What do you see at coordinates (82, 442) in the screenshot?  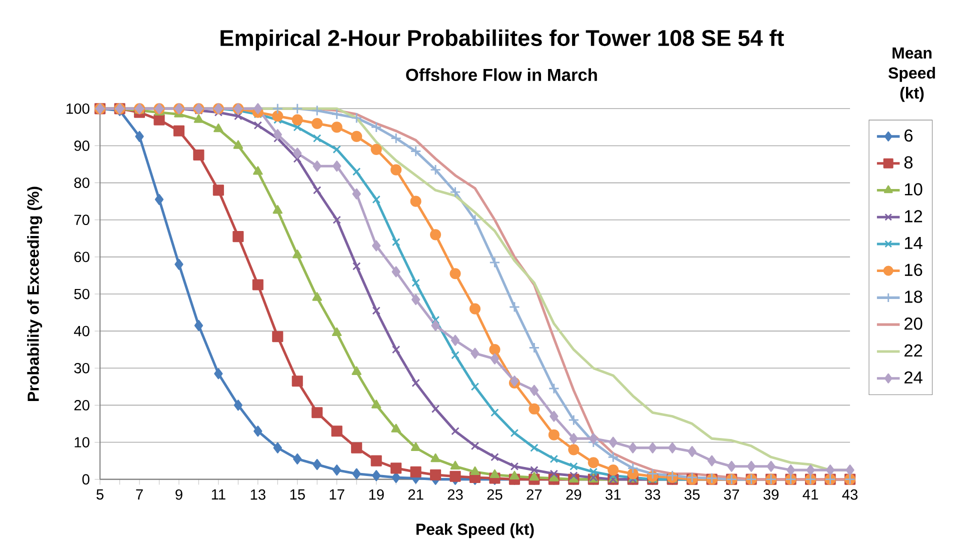 I see `y-tick-label: 10` at bounding box center [82, 442].